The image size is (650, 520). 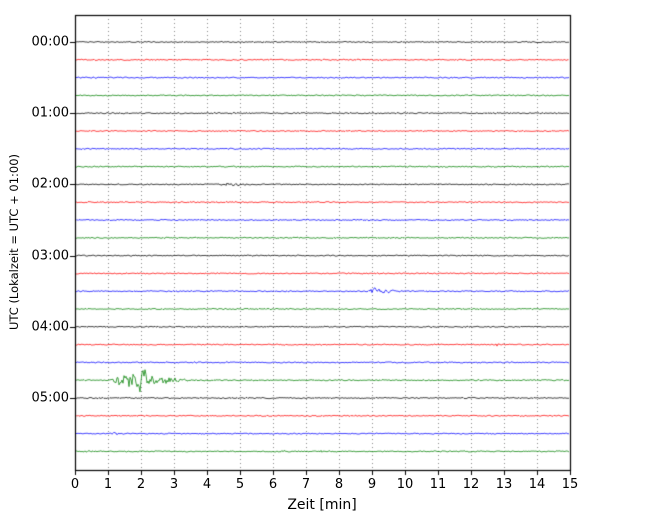 What do you see at coordinates (570, 484) in the screenshot?
I see `x-tick-label: 15` at bounding box center [570, 484].